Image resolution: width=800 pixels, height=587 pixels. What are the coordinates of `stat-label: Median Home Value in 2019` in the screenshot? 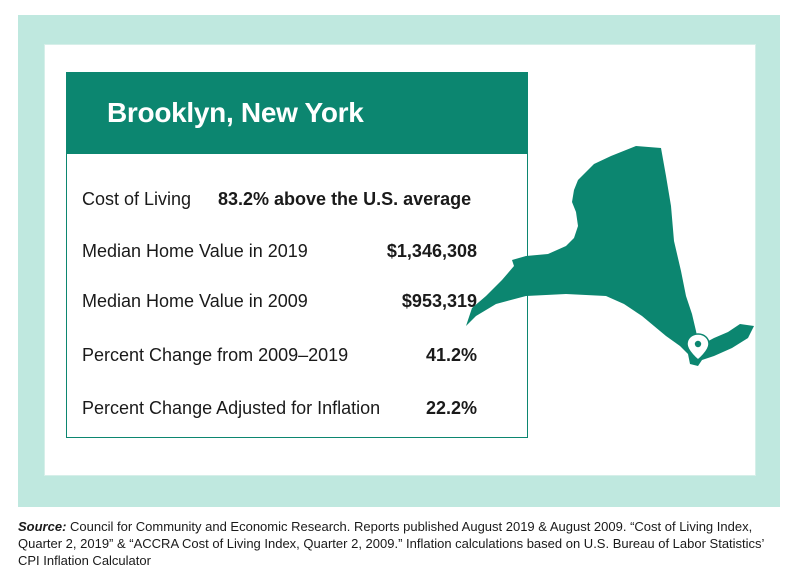 It's located at (195, 251).